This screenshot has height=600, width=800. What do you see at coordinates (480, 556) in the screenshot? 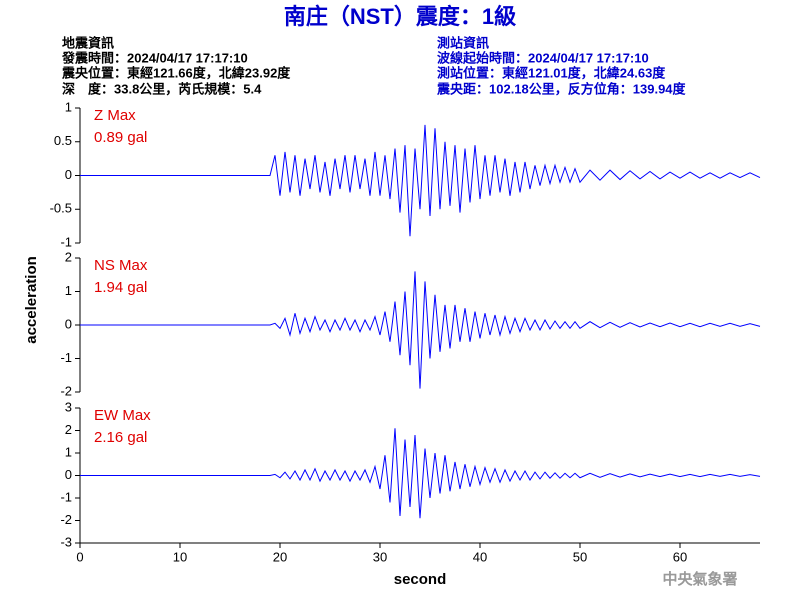
I see `x-tick-label: 40` at bounding box center [480, 556].